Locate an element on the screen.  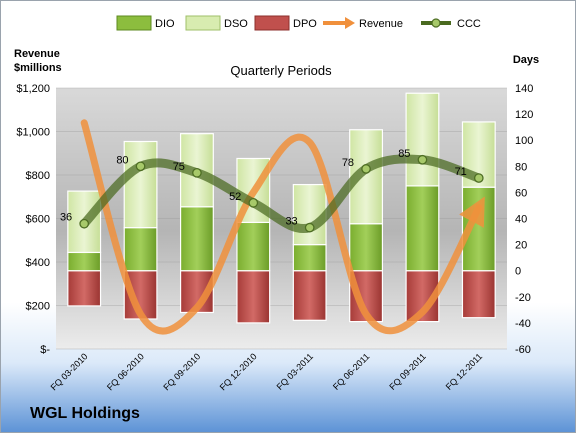
right-axis-title: Days is located at coordinates (526, 60).